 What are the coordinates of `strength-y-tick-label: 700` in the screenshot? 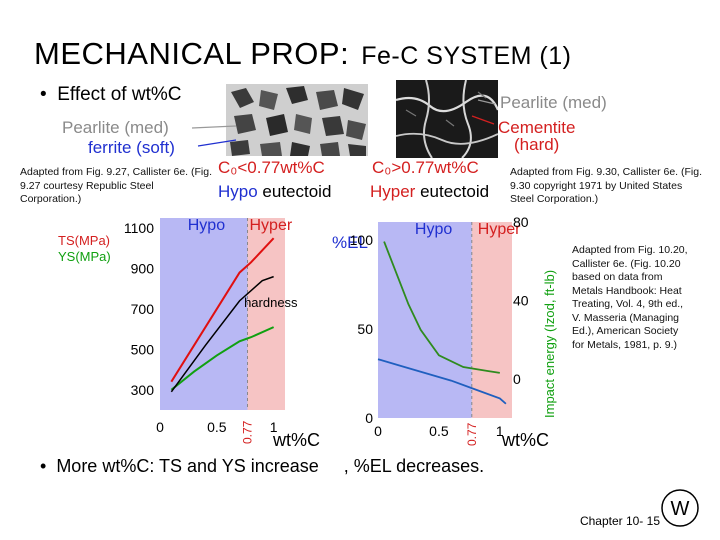 It's located at (143, 309).